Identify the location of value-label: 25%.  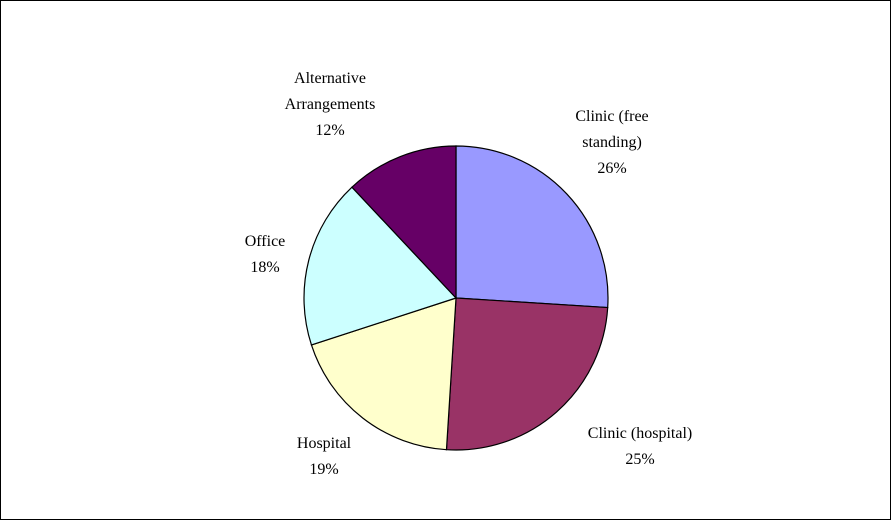
(640, 459).